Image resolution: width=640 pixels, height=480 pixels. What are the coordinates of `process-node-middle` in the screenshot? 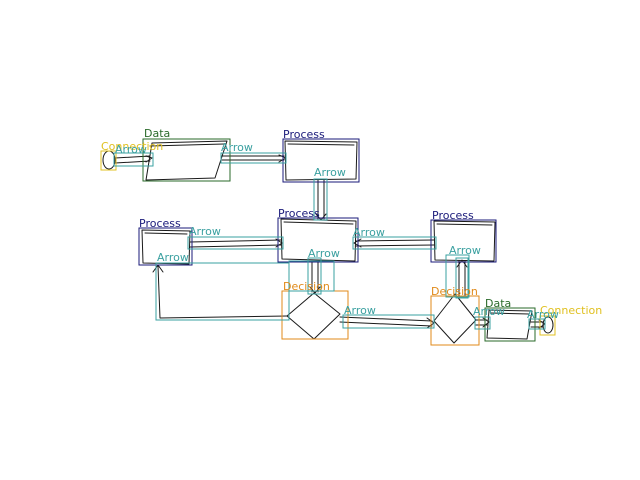 It's located at (318, 240).